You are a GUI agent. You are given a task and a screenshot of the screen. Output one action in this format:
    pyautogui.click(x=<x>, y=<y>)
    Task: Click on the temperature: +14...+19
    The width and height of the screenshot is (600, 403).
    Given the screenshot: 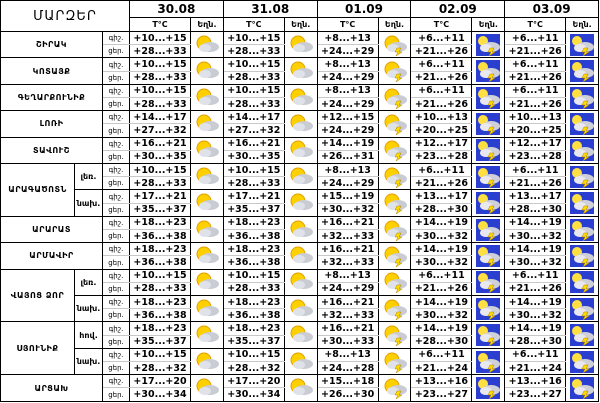 What is the action you would take?
    pyautogui.click(x=347, y=143)
    